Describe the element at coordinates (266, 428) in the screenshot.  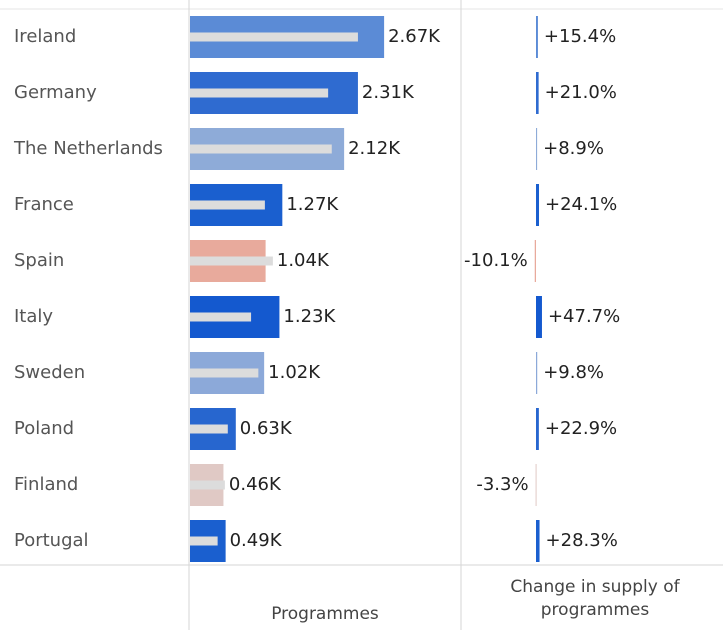
I see `value-label: 0.63K` at that location.